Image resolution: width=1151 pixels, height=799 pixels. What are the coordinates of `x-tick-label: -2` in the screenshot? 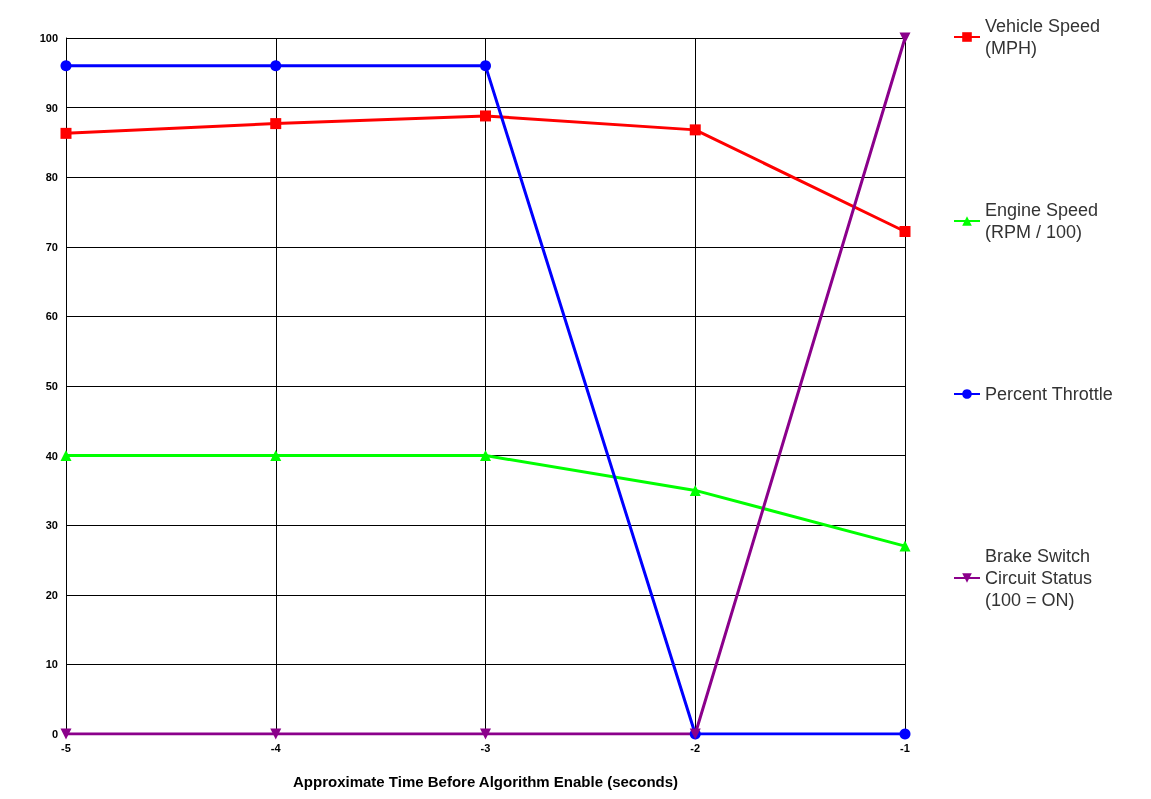 It's located at (695, 747).